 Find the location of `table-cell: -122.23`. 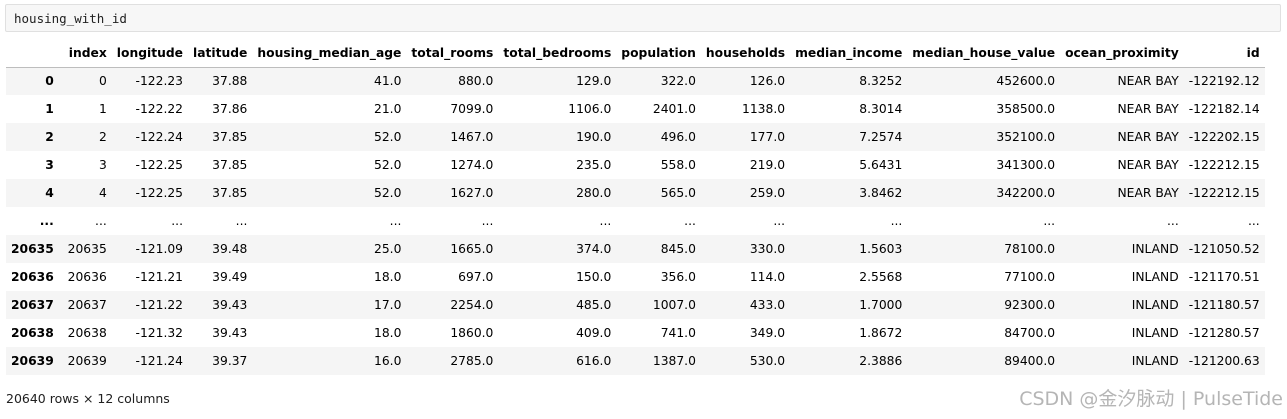

table-cell: -122.23 is located at coordinates (159, 81).